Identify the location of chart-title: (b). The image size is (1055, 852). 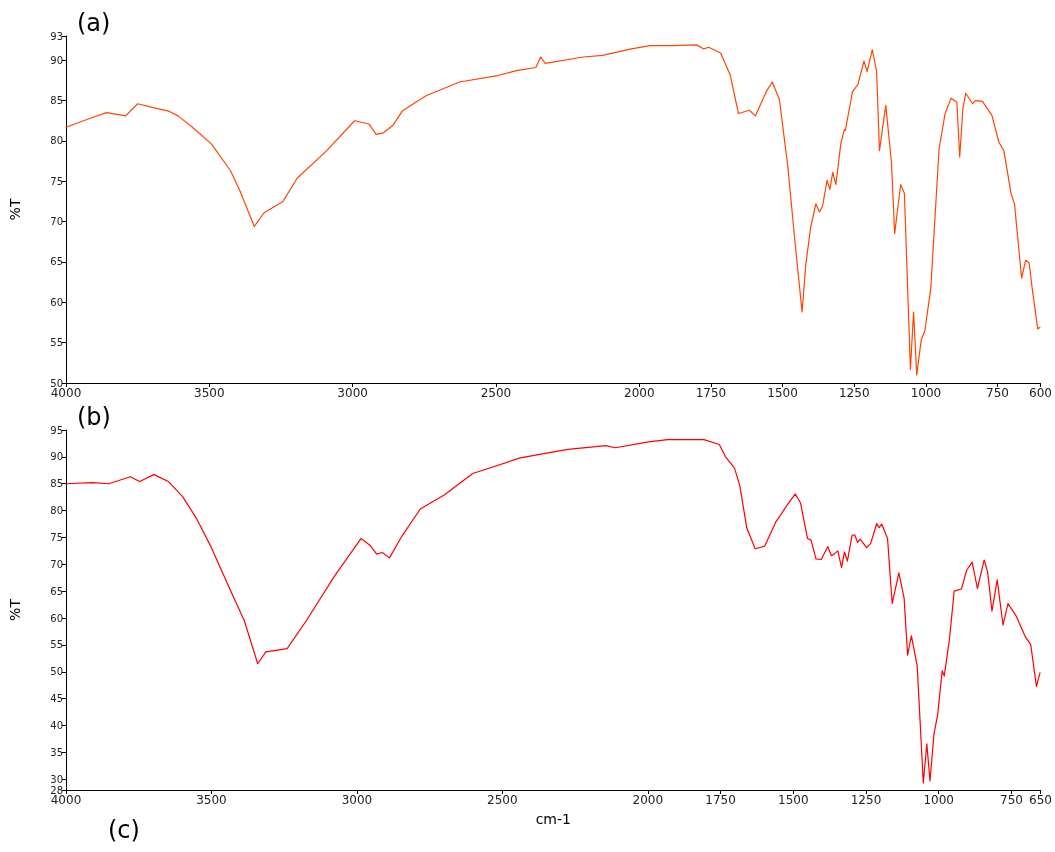
(94, 417).